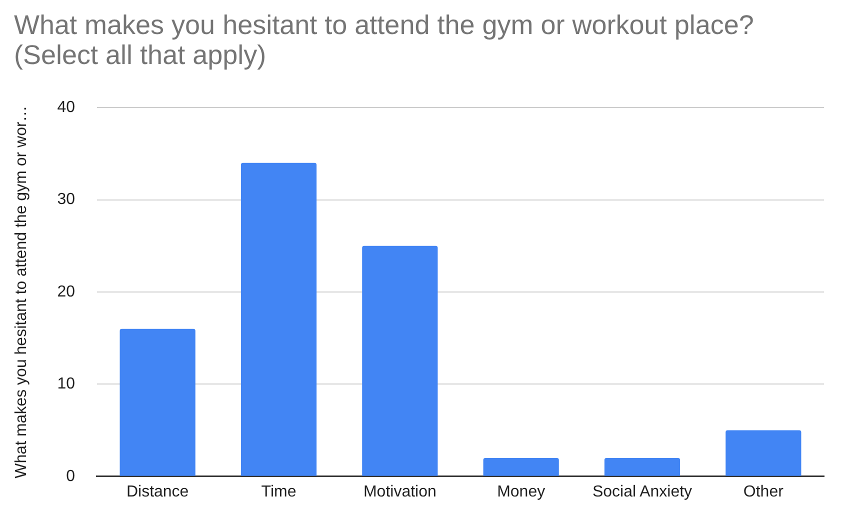 The image size is (852, 517). Describe the element at coordinates (66, 291) in the screenshot. I see `y-tick-label: 20` at that location.